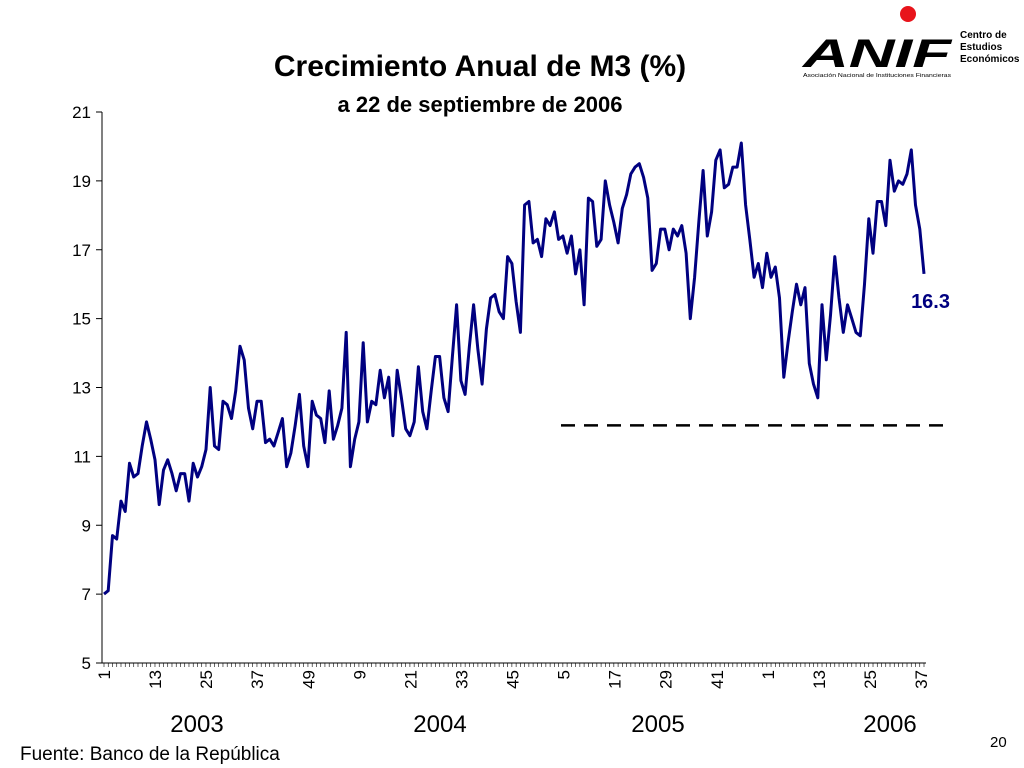  I want to click on last-value-label: 16.3, so click(930, 302).